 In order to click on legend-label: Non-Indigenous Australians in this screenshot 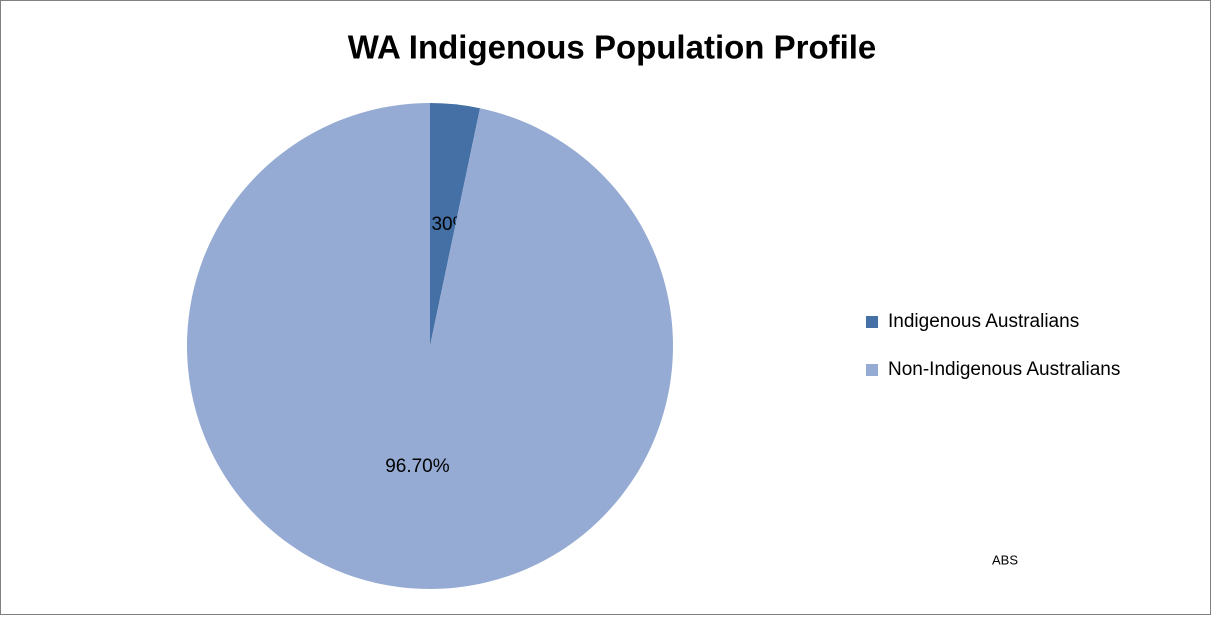, I will do `click(1004, 369)`.